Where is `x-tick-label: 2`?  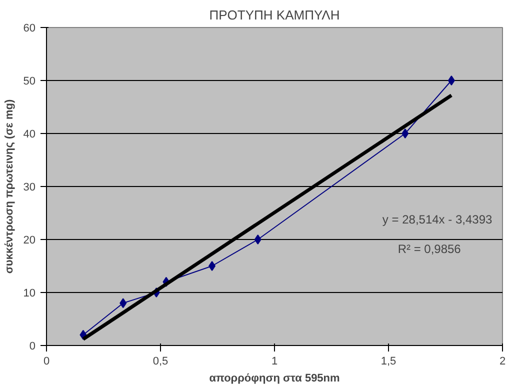
x-tick-label: 2 is located at coordinates (502, 362).